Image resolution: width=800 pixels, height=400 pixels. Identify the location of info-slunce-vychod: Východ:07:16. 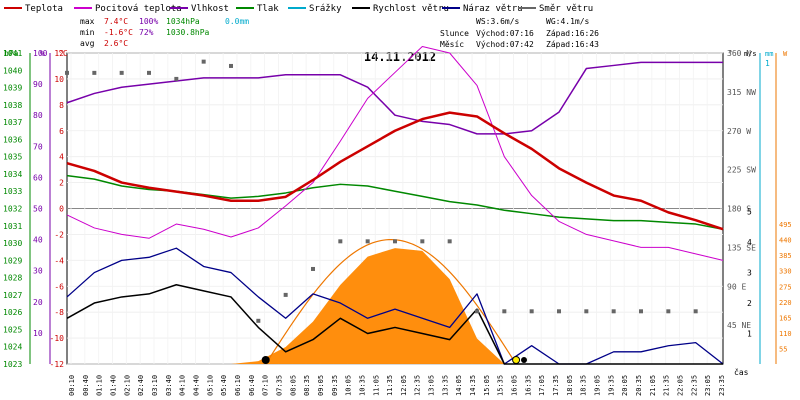
(505, 33).